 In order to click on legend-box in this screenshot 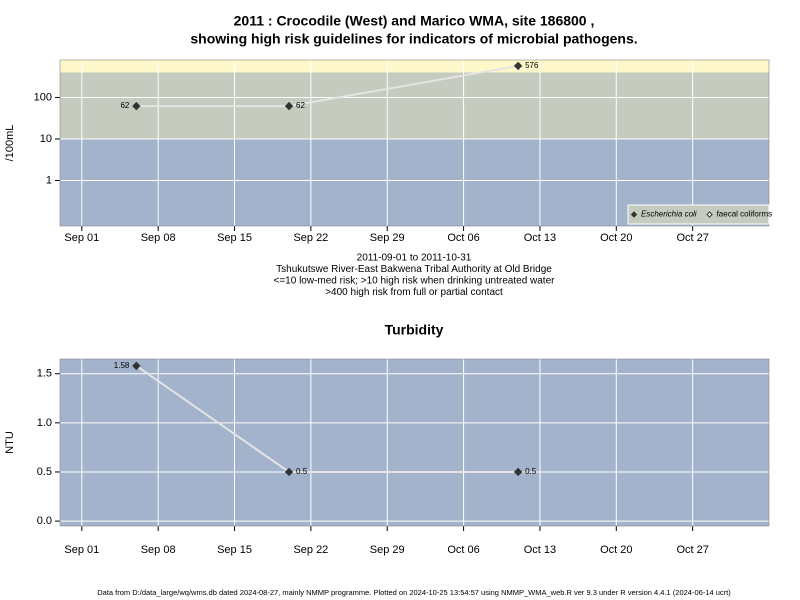, I will do `click(698, 214)`.